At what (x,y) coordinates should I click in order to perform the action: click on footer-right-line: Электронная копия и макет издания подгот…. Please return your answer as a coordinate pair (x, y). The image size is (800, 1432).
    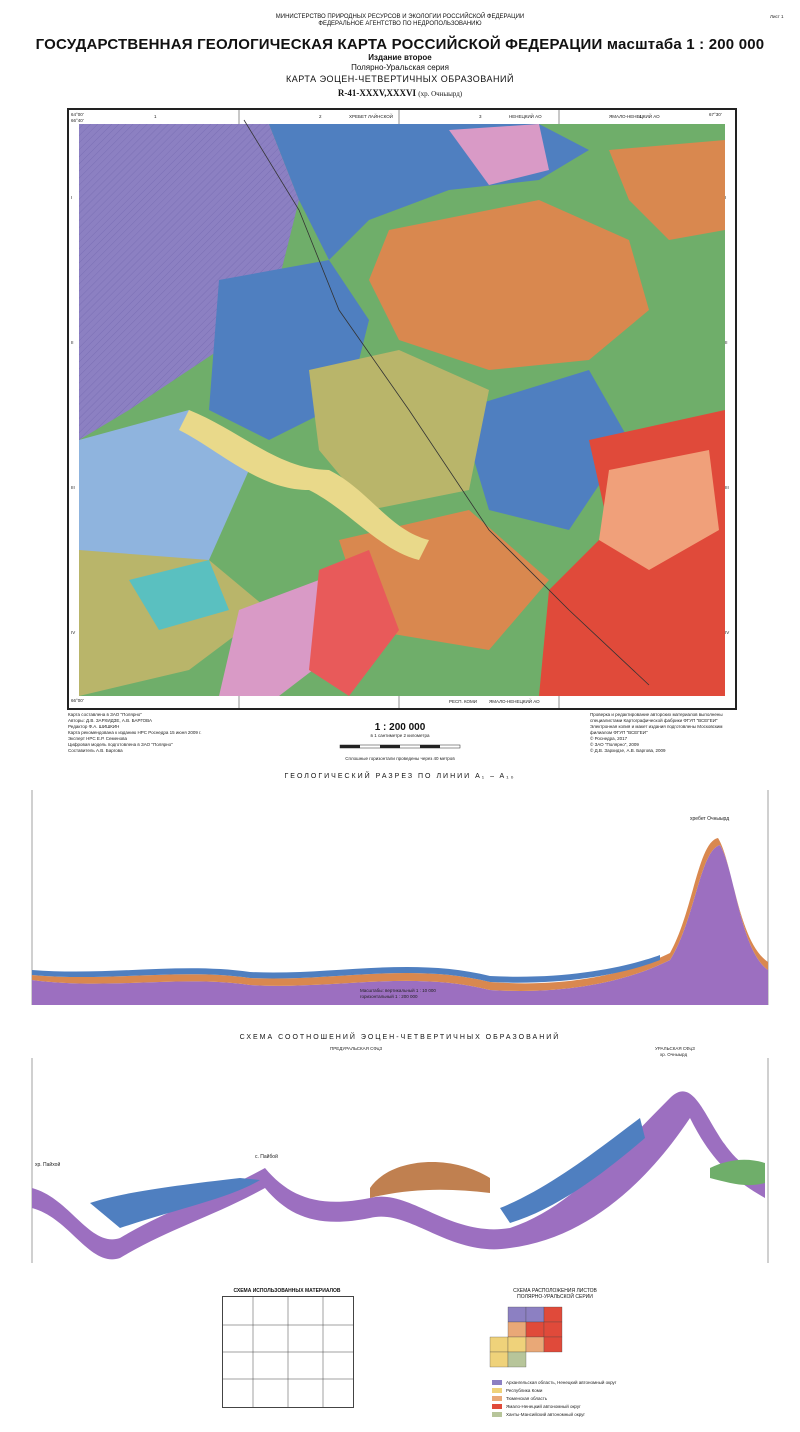
    Looking at the image, I should click on (656, 726).